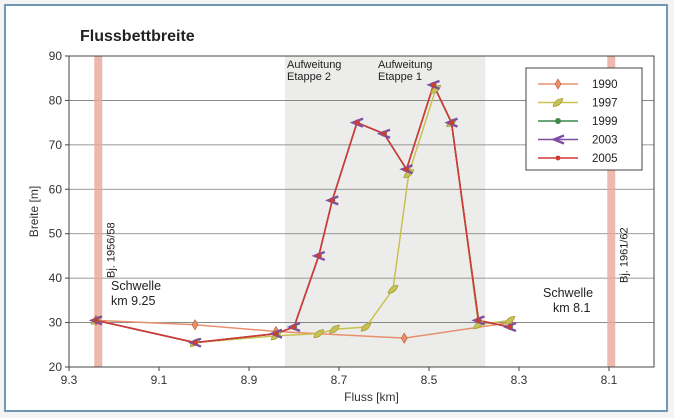  What do you see at coordinates (56, 56) in the screenshot?
I see `y-tick-label: 90` at bounding box center [56, 56].